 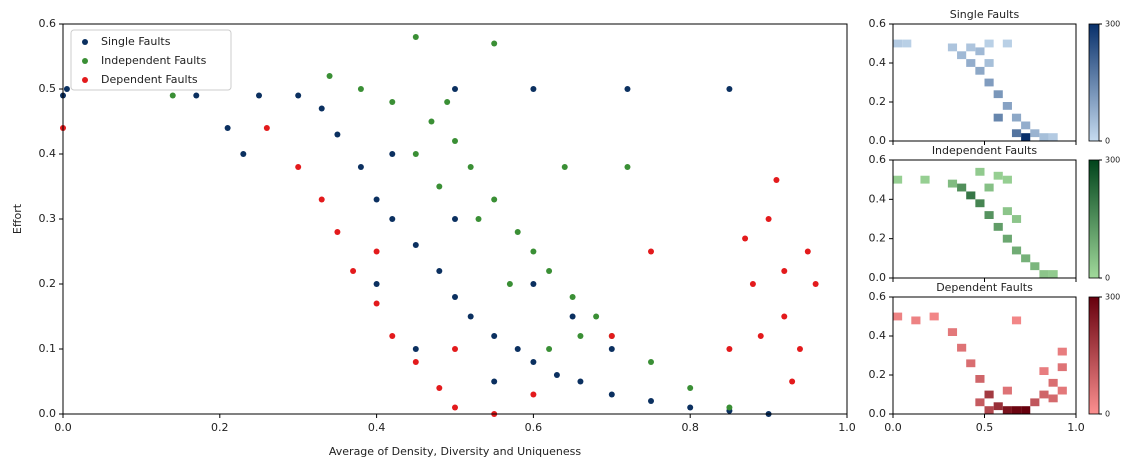 What do you see at coordinates (985, 150) in the screenshot?
I see `chart-title: Independent Faults` at bounding box center [985, 150].